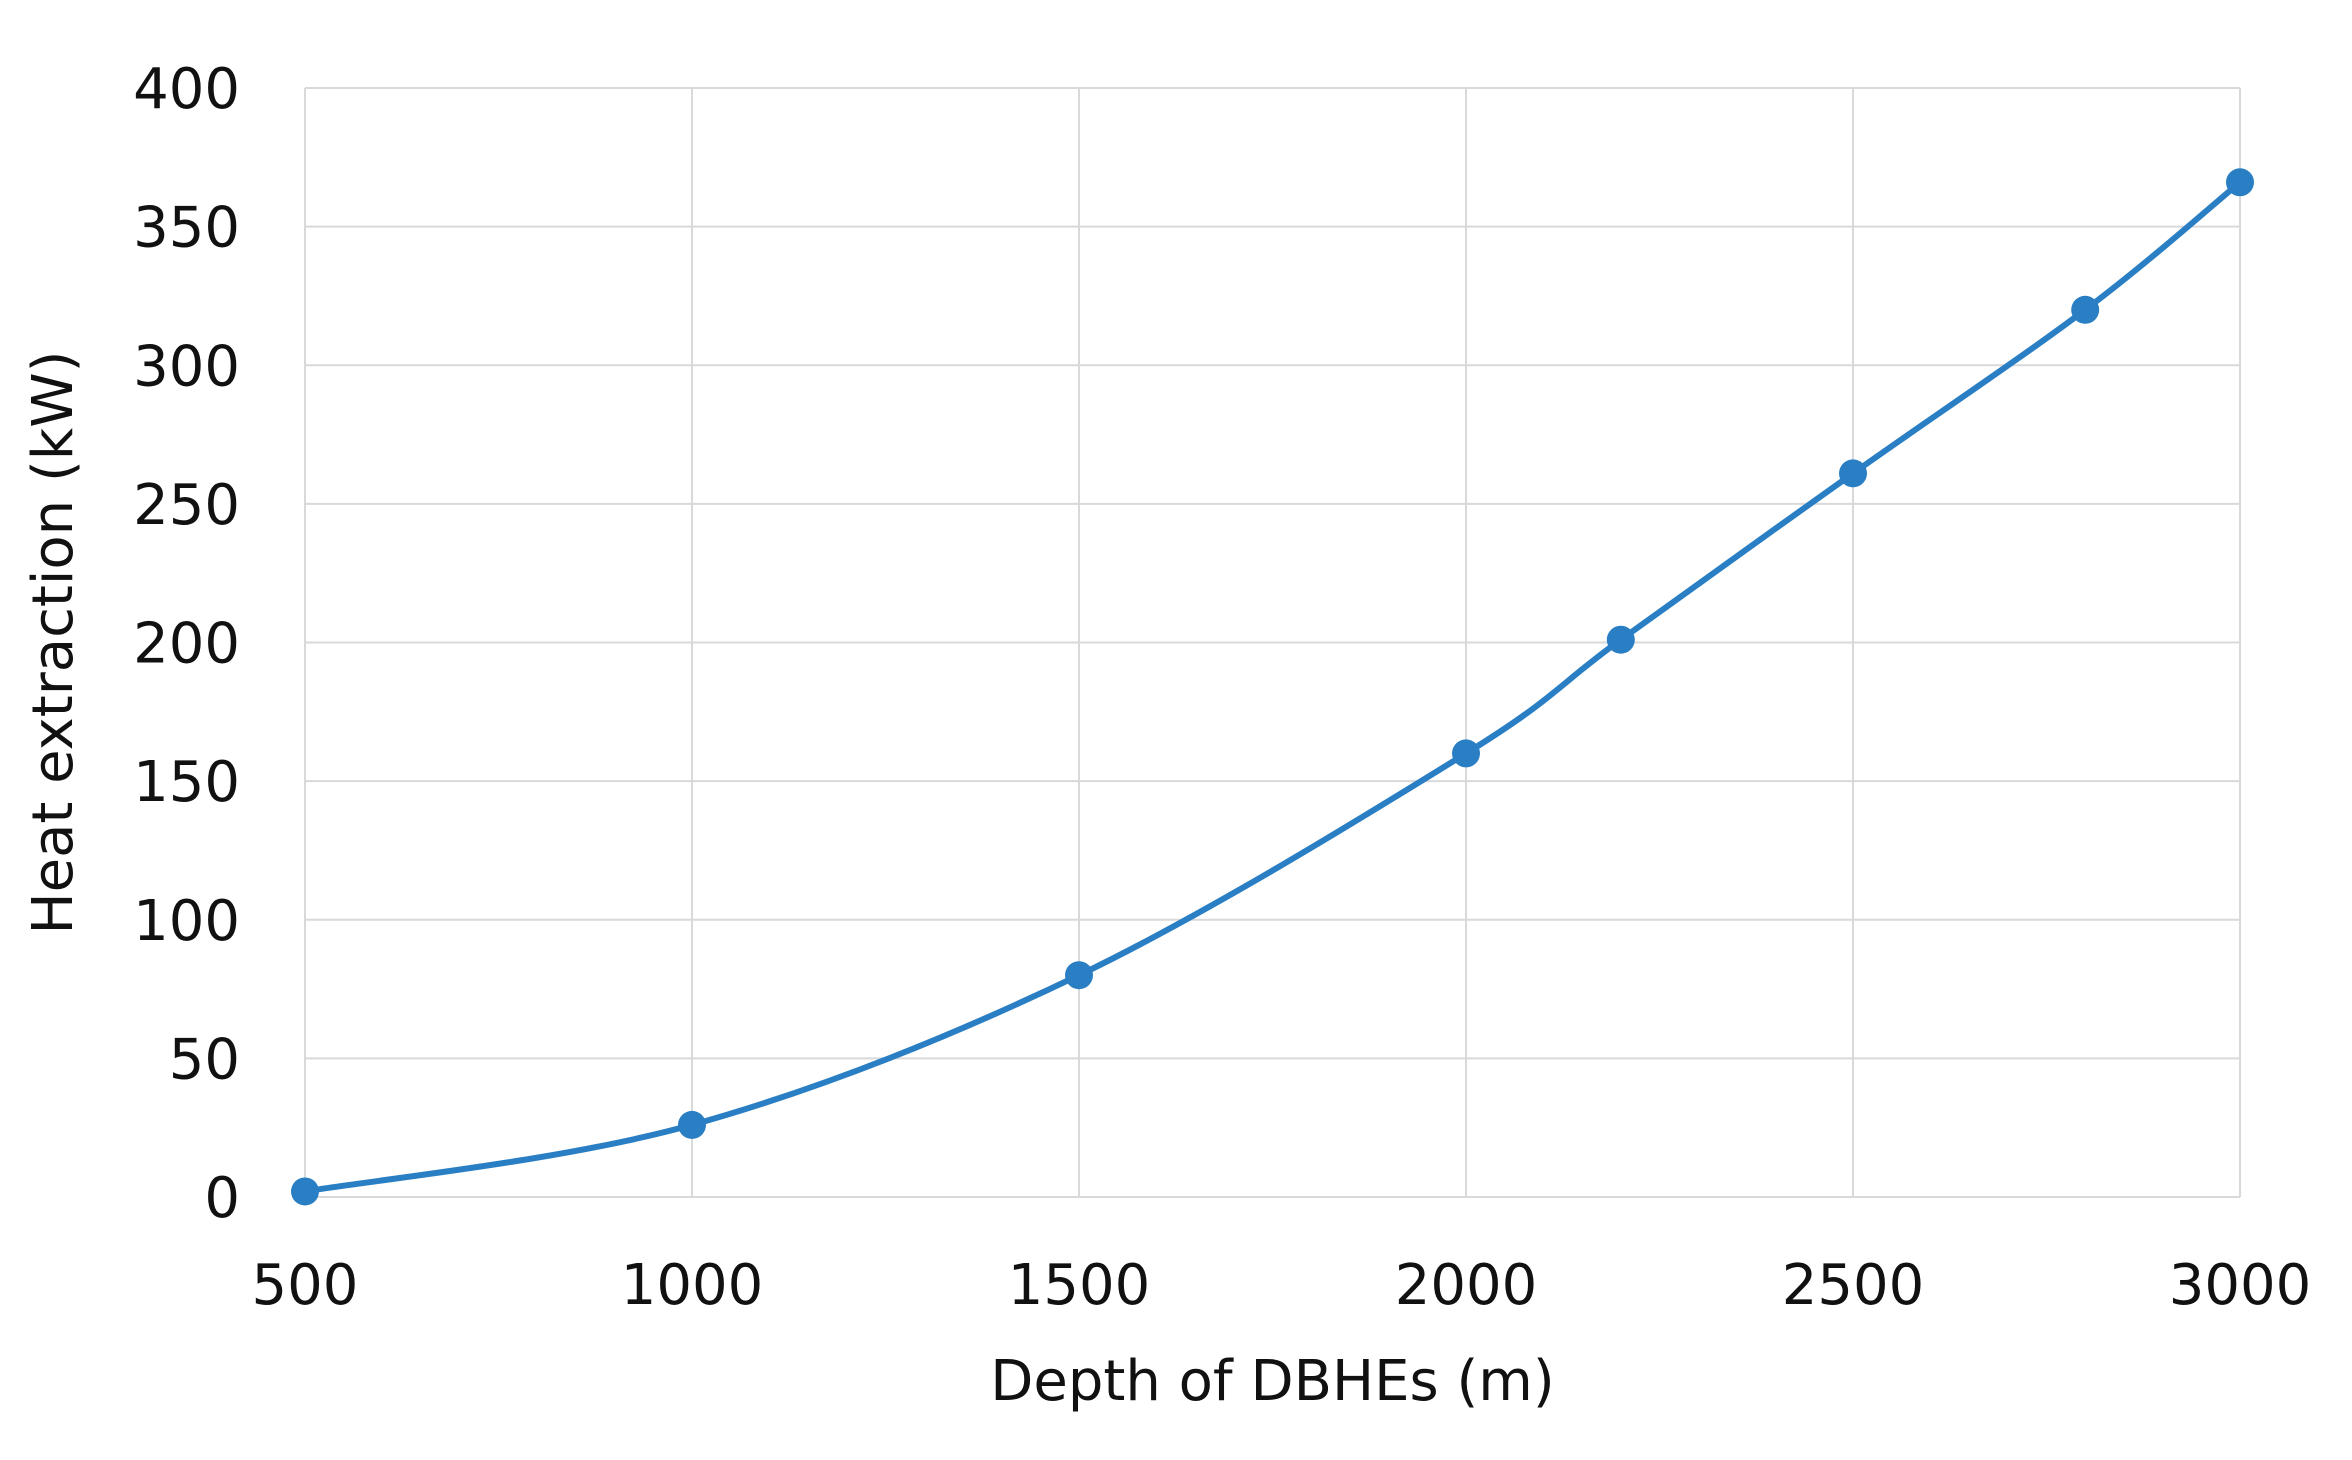  I want to click on x-tick-label: 500, so click(305, 1285).